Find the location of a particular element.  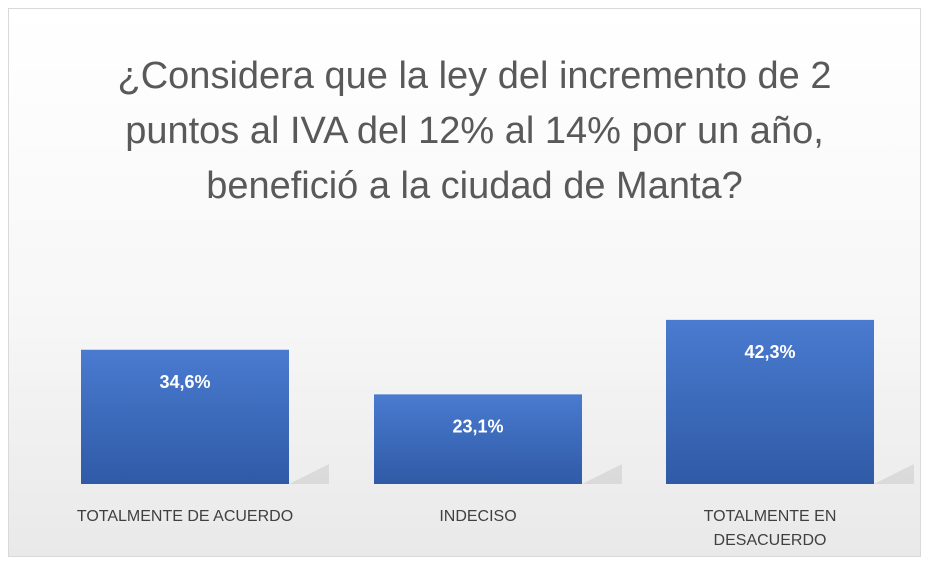

data-label: 23,1% is located at coordinates (477, 426).